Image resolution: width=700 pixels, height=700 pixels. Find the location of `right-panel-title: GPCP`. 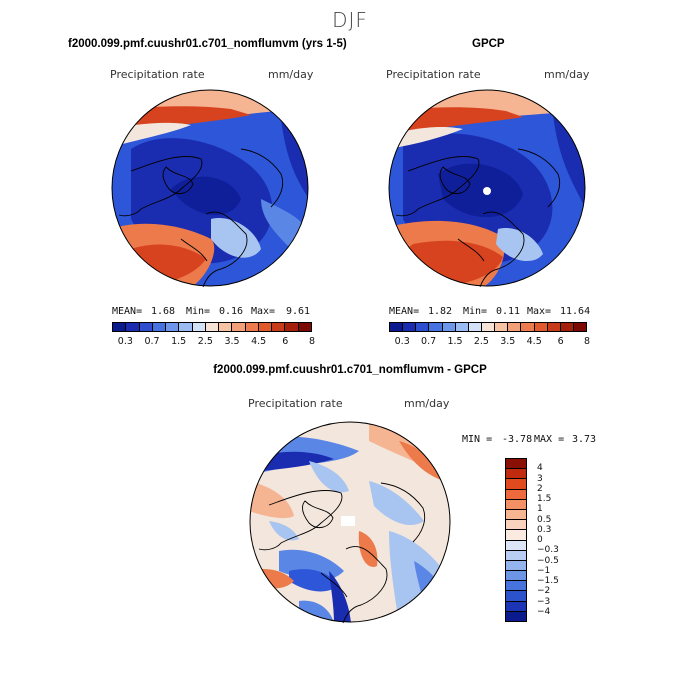

right-panel-title: GPCP is located at coordinates (488, 44).